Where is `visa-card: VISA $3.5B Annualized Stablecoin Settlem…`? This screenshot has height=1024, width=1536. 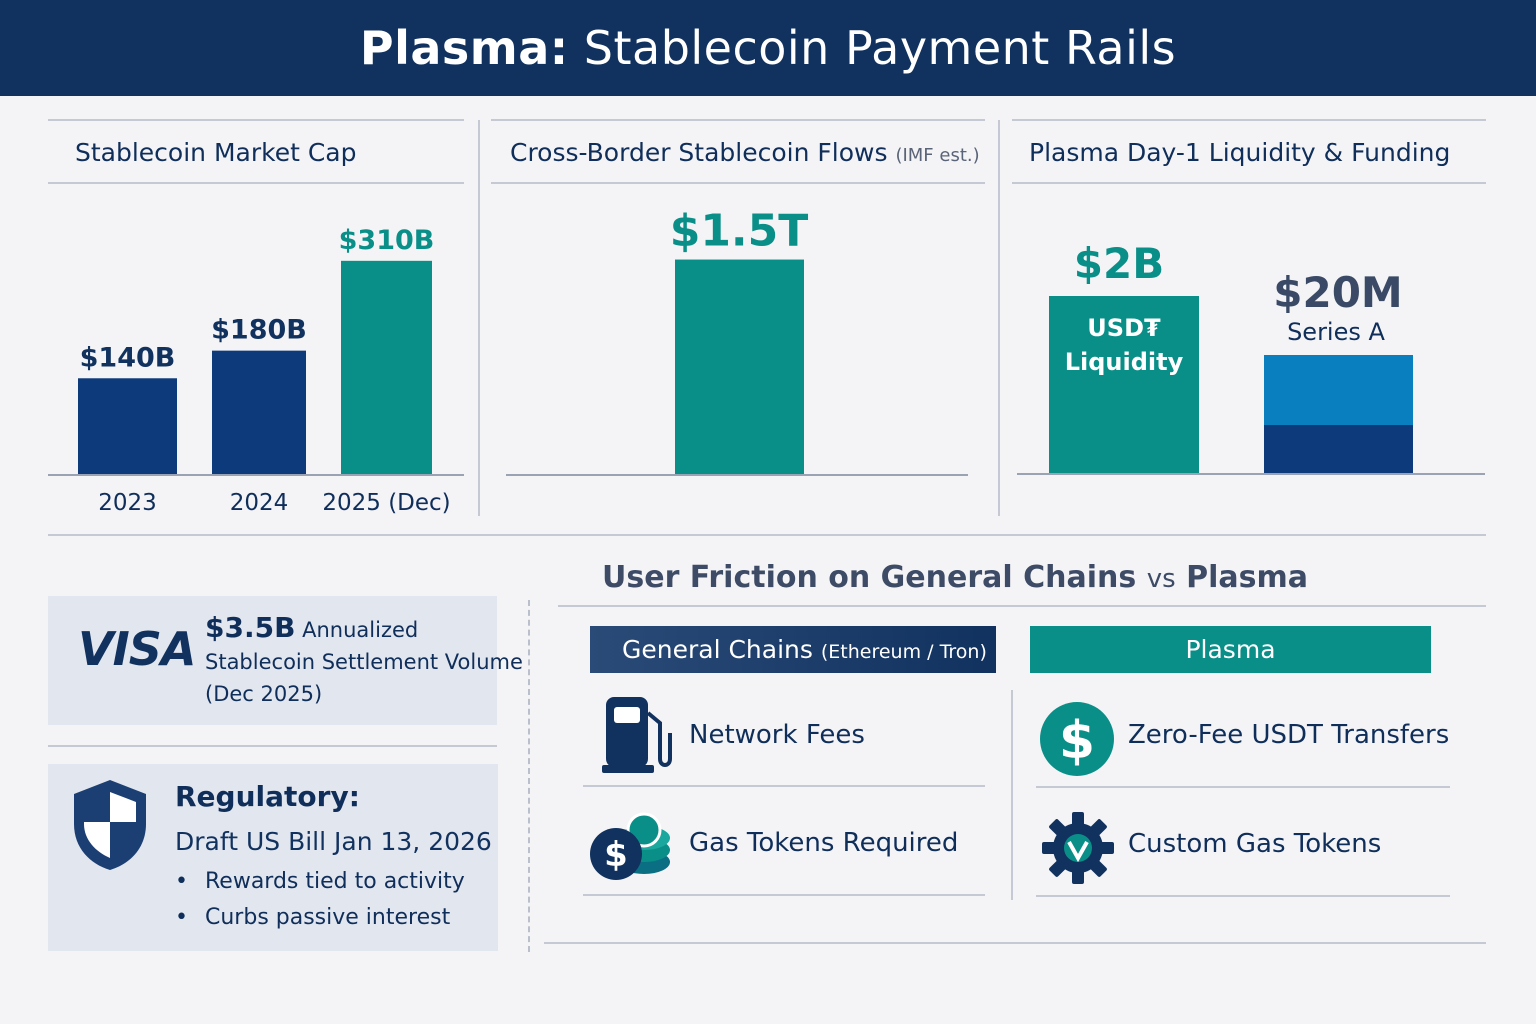
visa-card: VISA $3.5B Annualized Stablecoin Settlem… is located at coordinates (285, 660).